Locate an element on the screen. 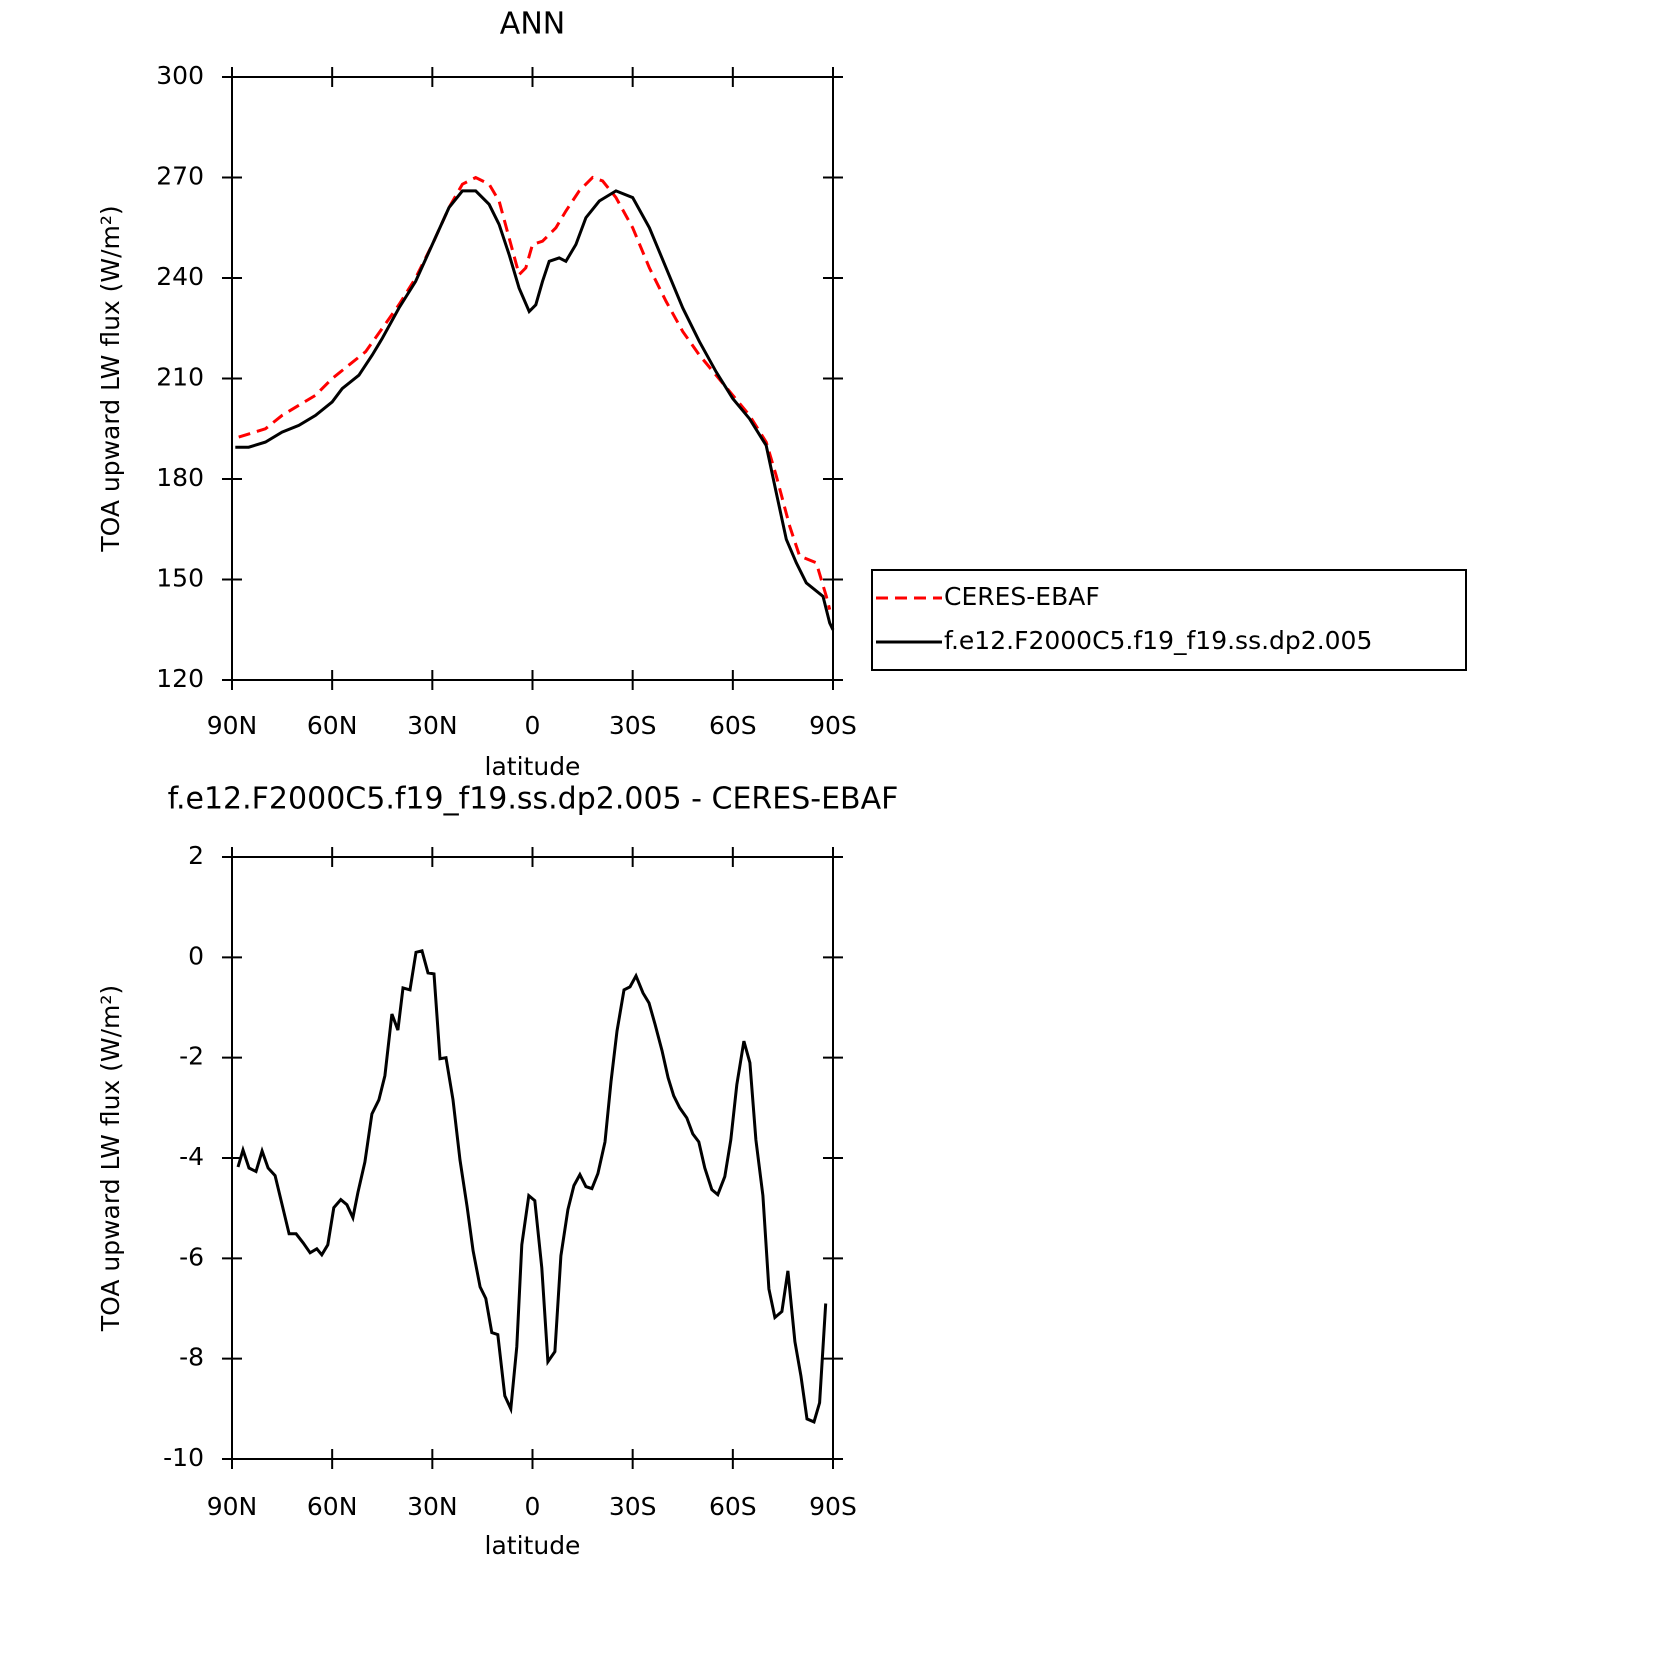  y-tick-label: 180 is located at coordinates (180, 477).